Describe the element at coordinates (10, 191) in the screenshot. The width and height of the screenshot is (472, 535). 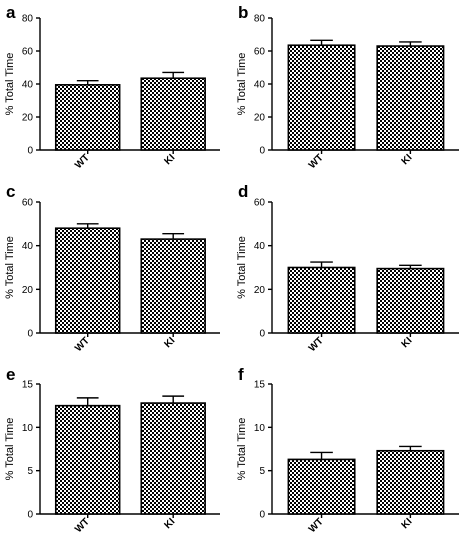
I see `panel-letter: c` at that location.